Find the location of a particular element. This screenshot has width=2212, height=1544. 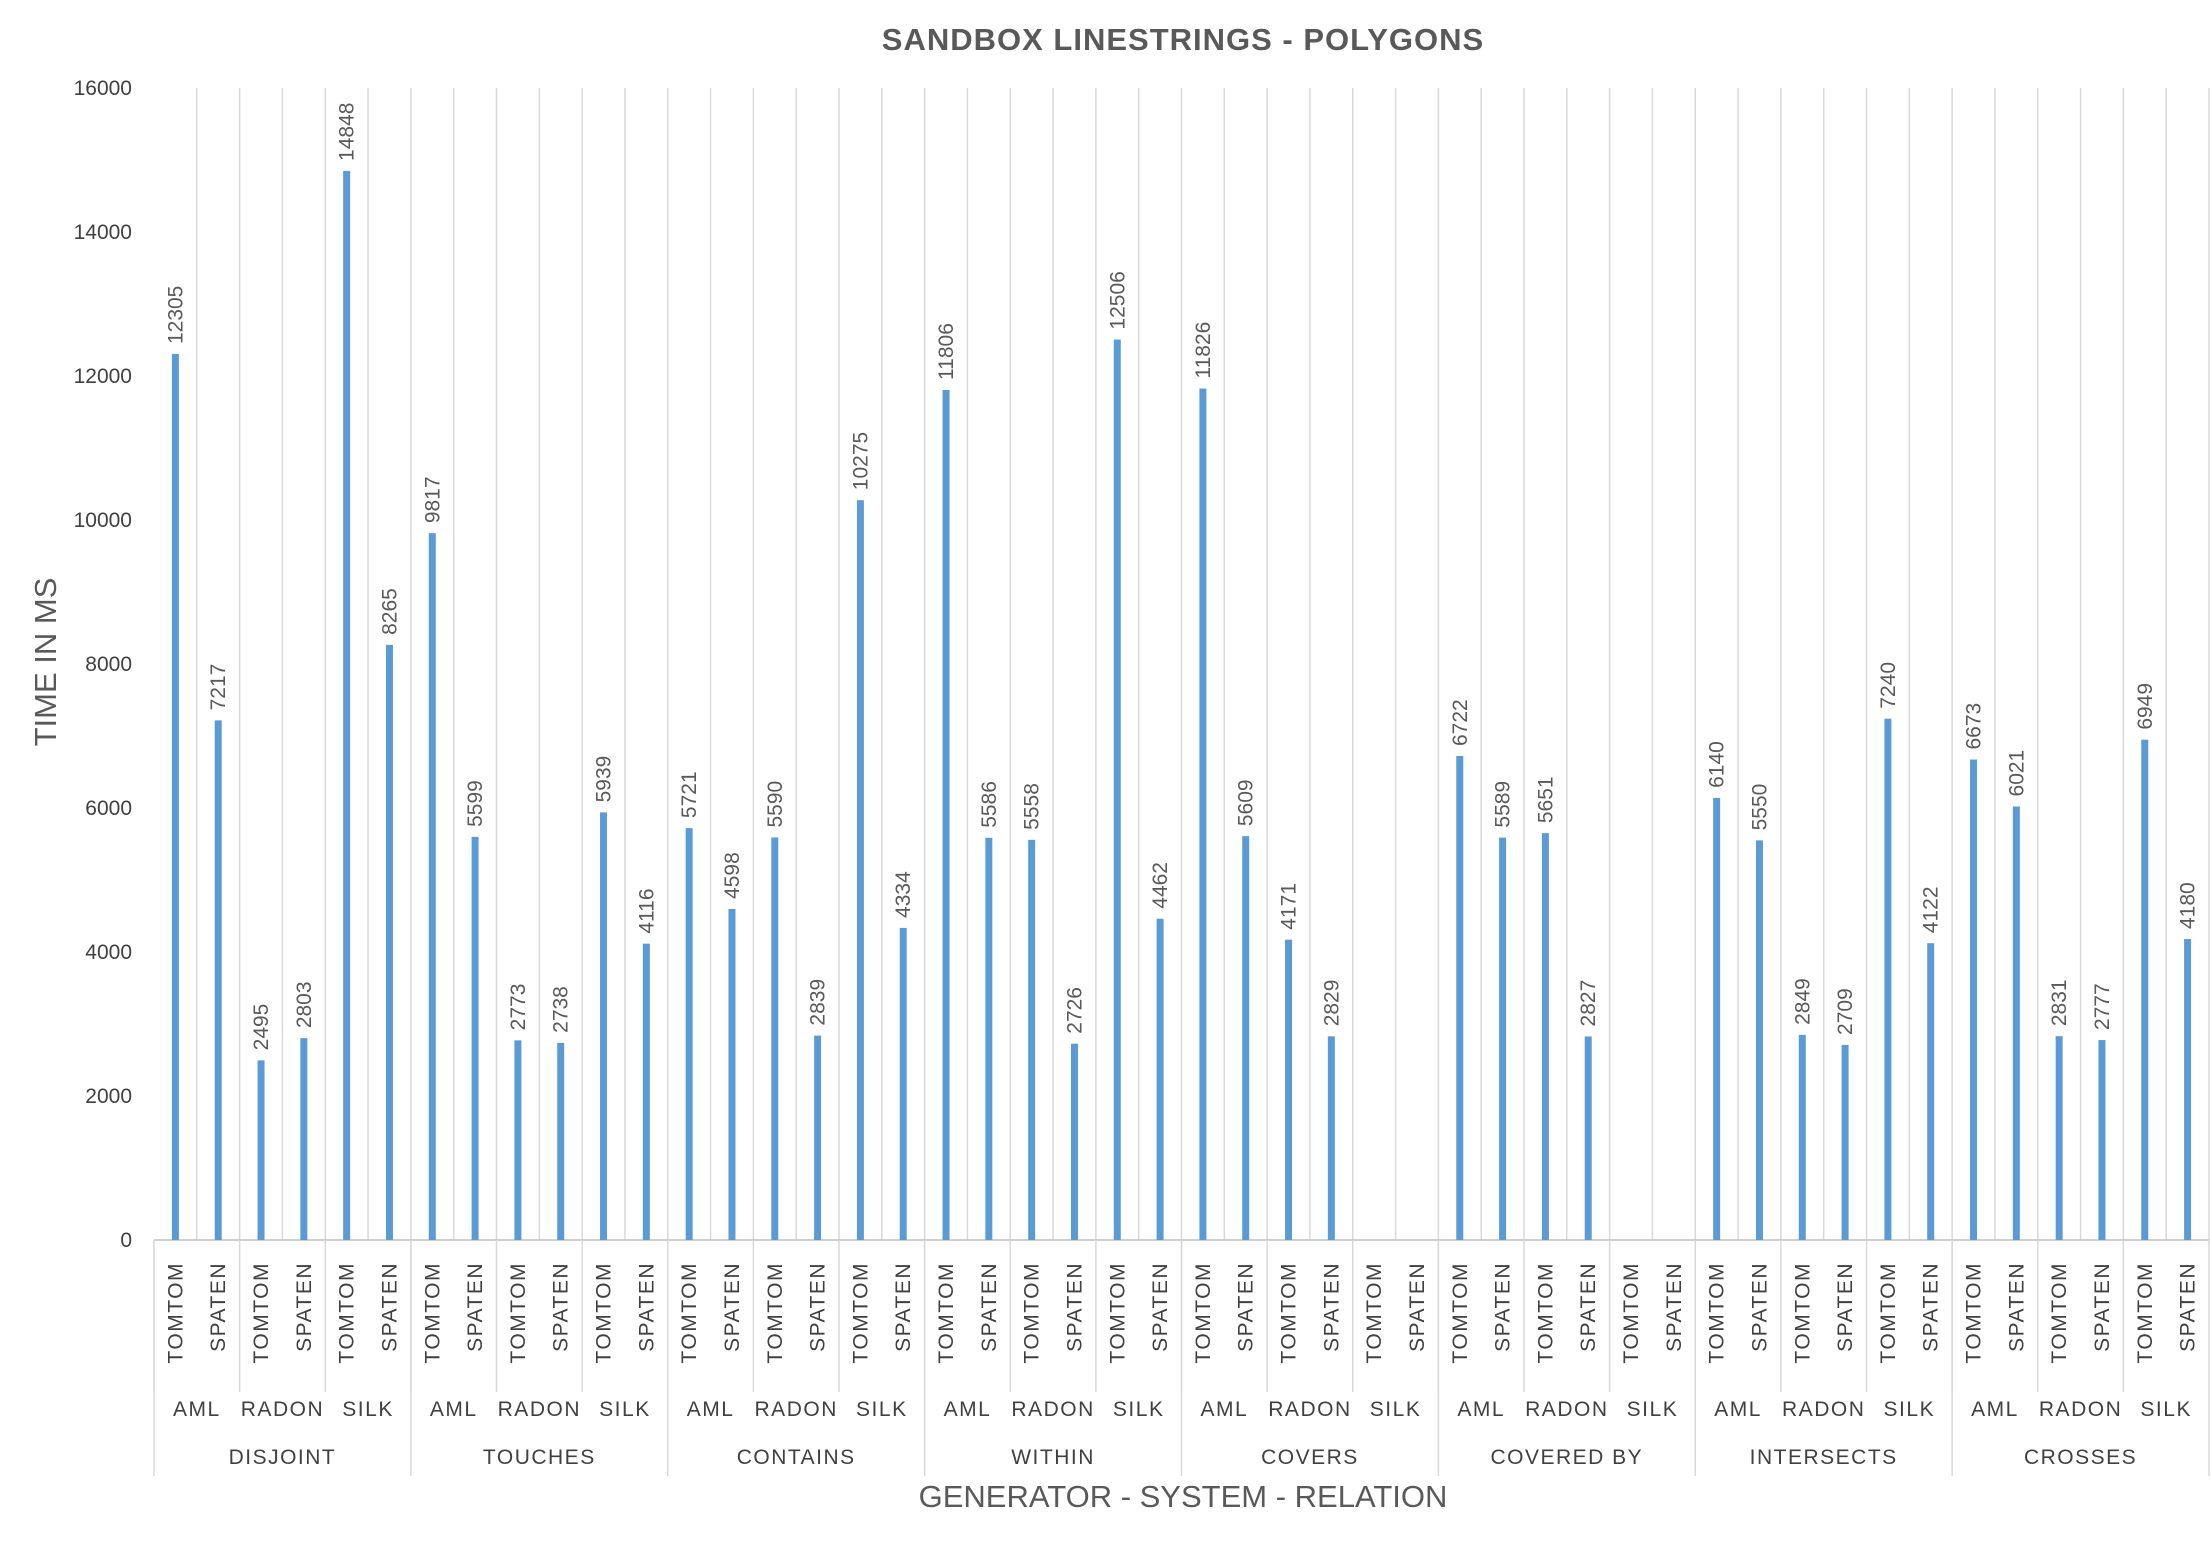

data-label: 2738 is located at coordinates (561, 1009).